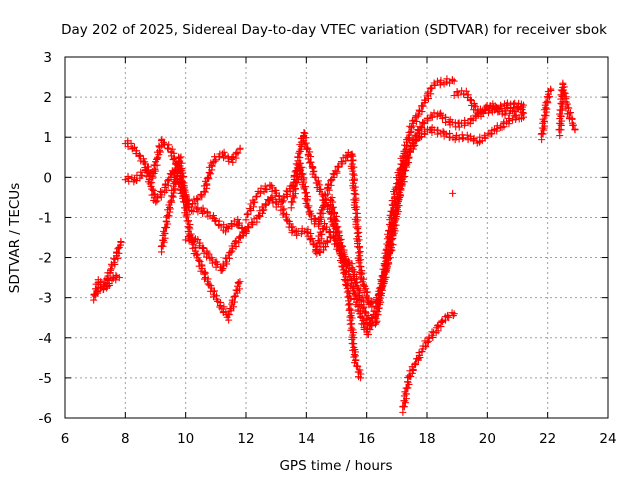 This screenshot has width=640, height=480. Describe the element at coordinates (487, 439) in the screenshot. I see `x-tick-label: 20` at that location.